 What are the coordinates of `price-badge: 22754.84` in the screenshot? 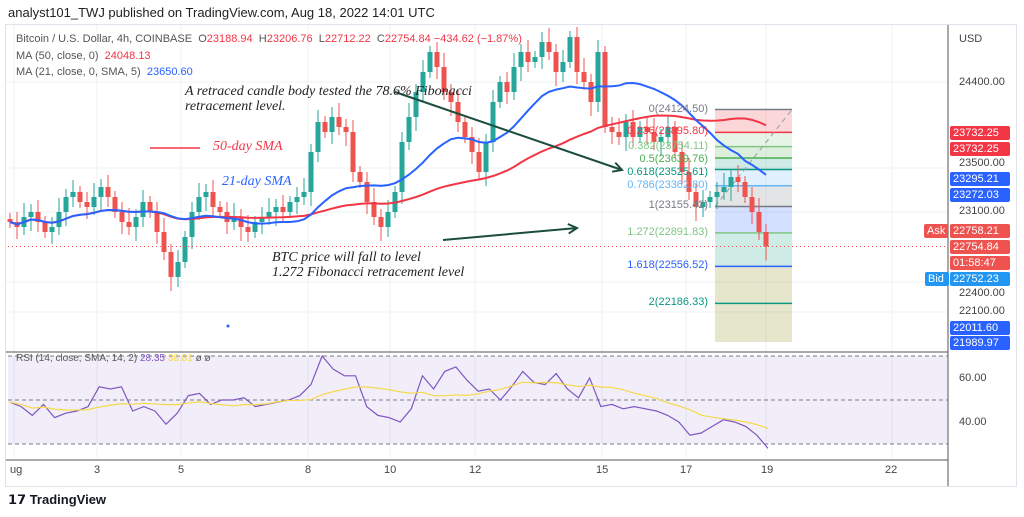 It's located at (980, 247).